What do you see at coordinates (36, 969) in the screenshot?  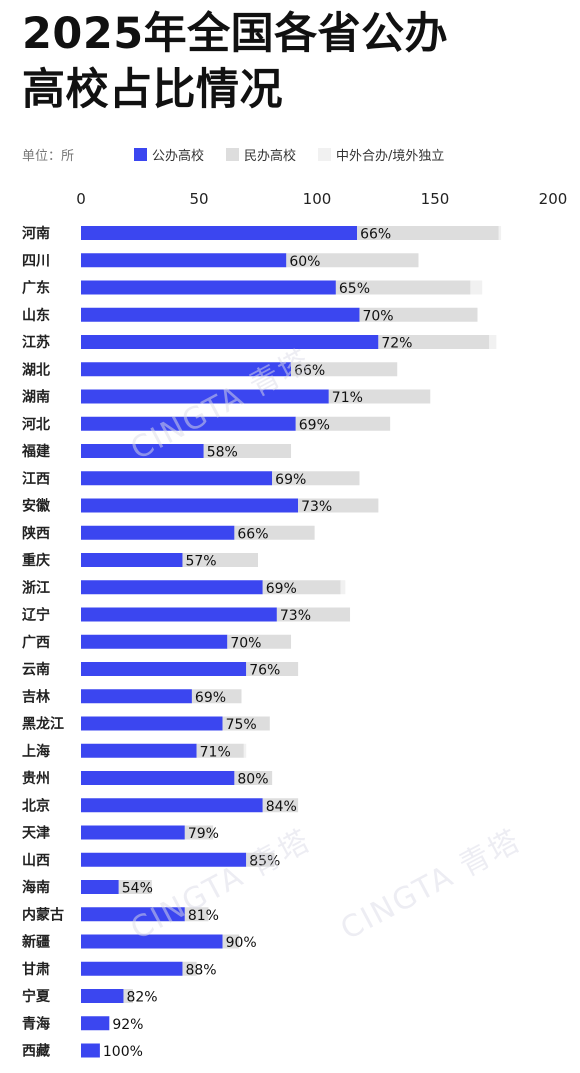 I see `category-label-27: 甘肃` at bounding box center [36, 969].